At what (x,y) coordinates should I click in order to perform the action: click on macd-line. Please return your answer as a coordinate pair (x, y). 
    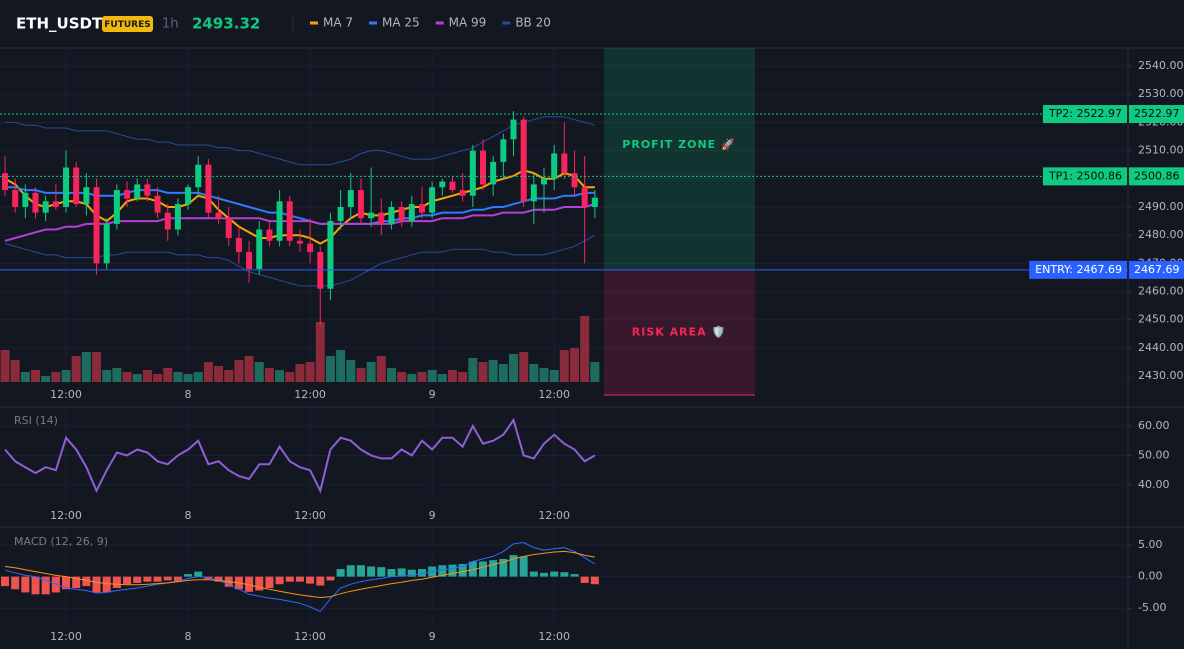
    Looking at the image, I should click on (299, 574).